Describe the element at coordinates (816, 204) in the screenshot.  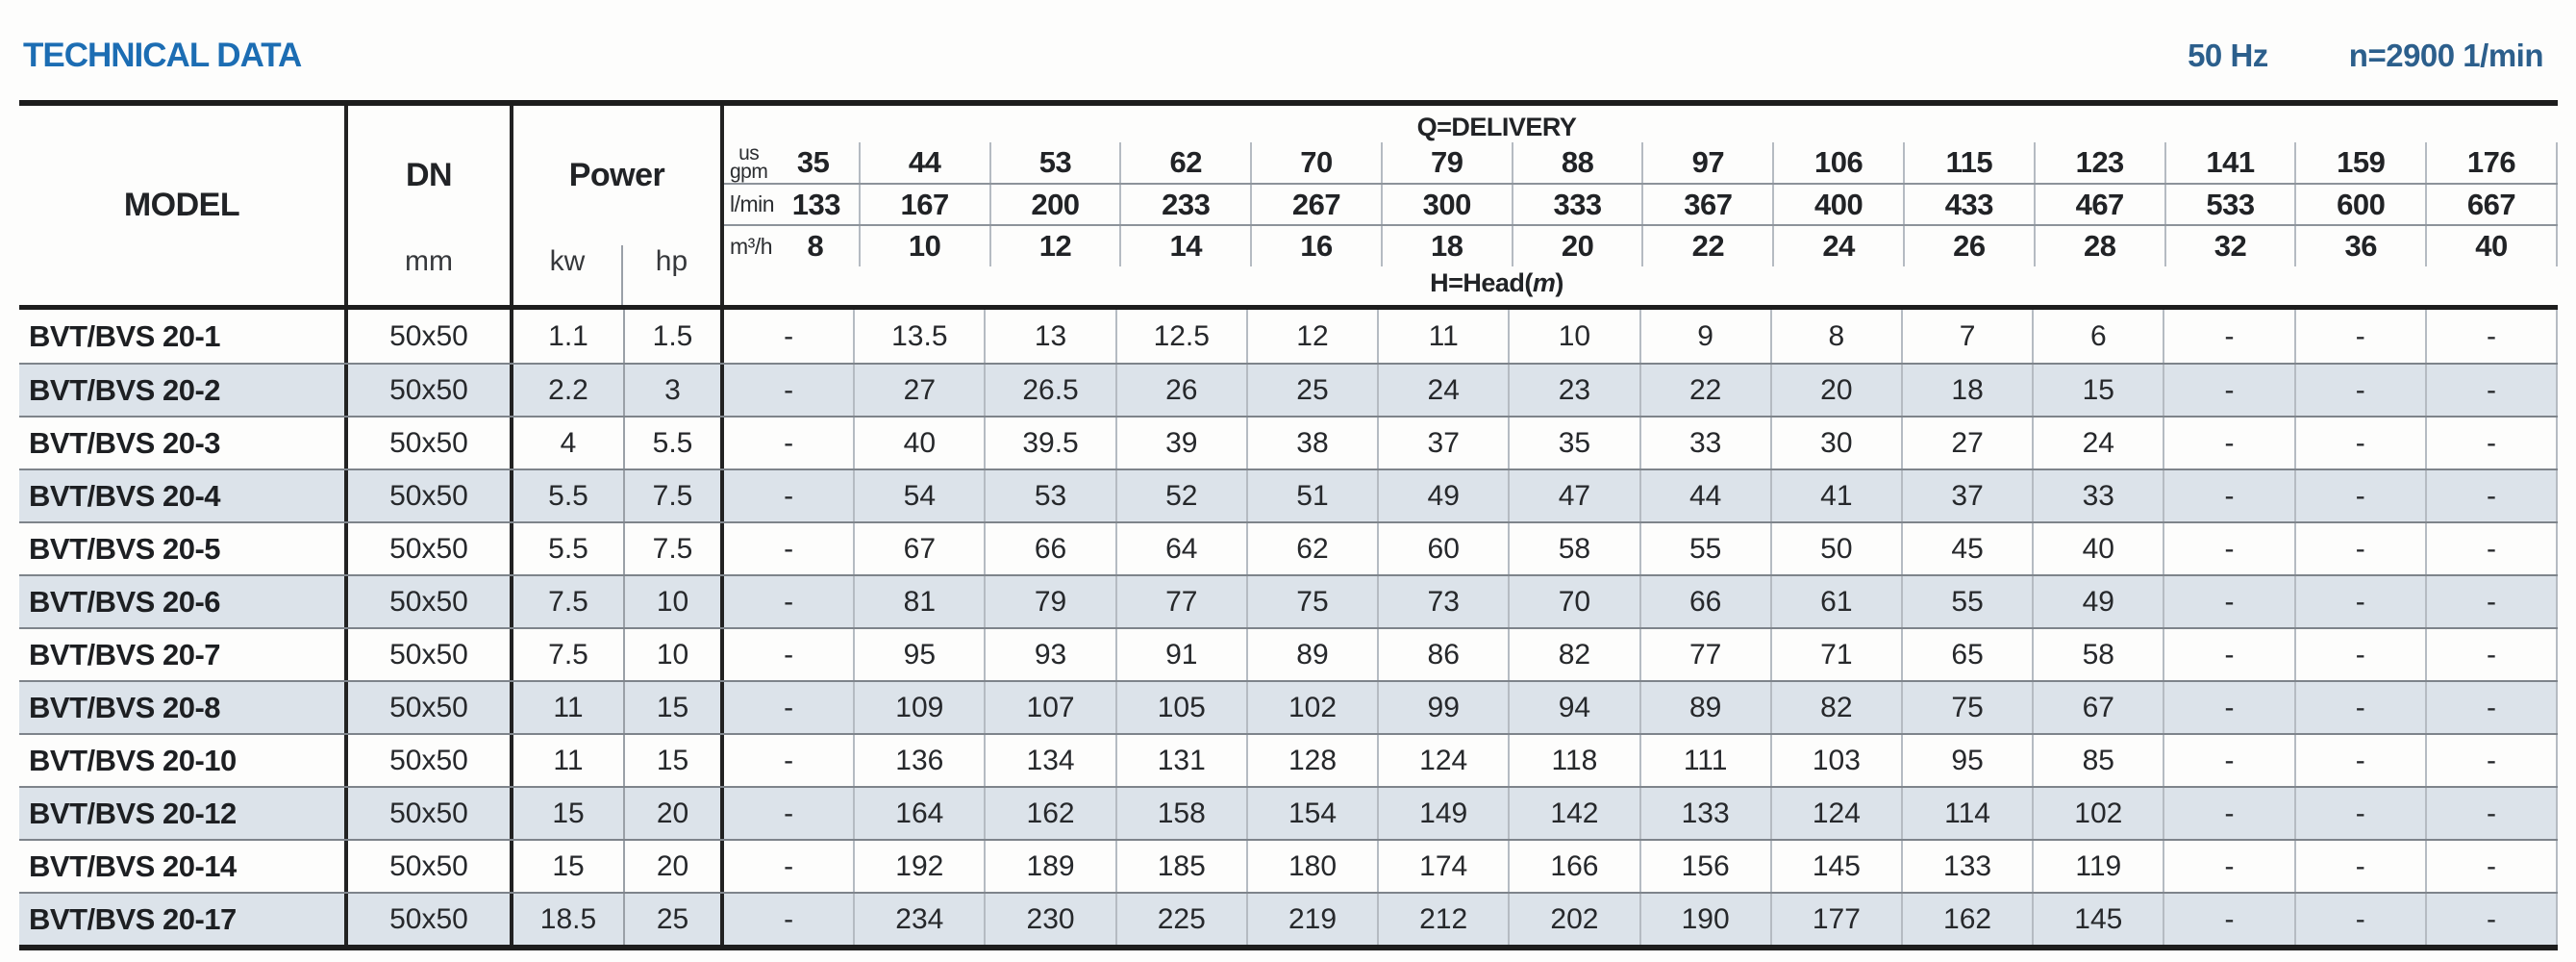
I see `delivery-header-value: 133` at that location.